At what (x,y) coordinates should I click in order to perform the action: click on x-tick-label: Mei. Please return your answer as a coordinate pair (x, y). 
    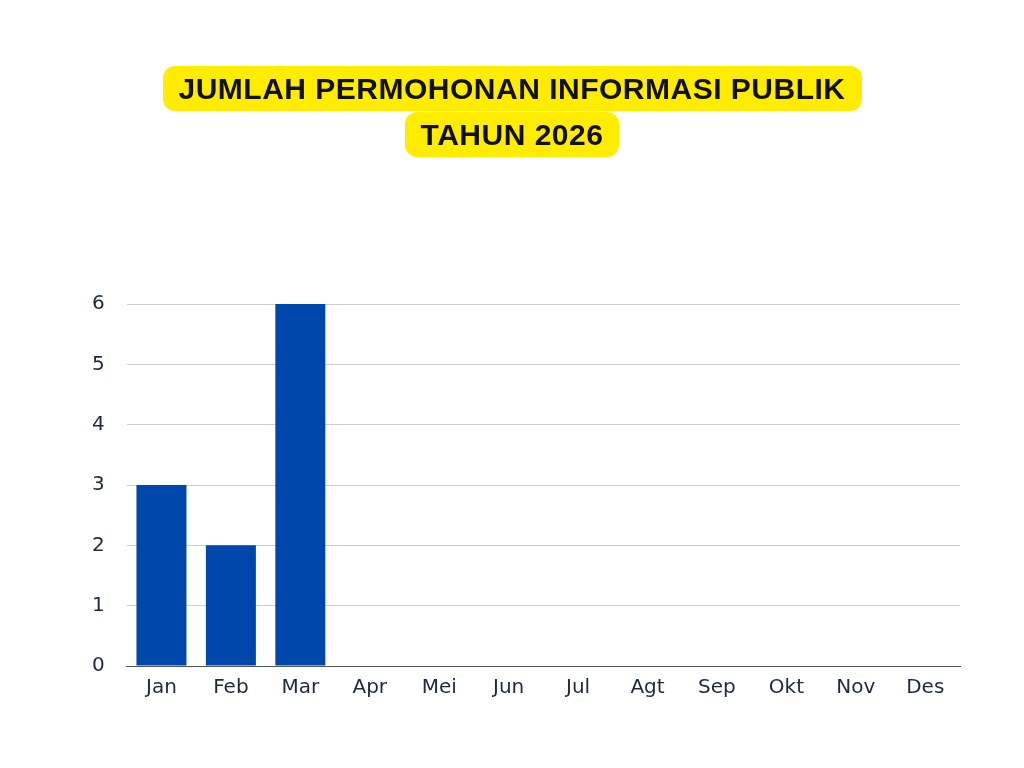
    Looking at the image, I should click on (439, 686).